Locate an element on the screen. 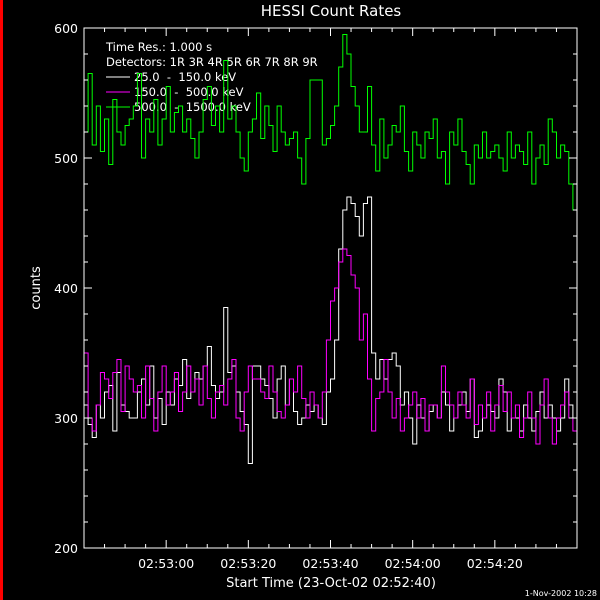 The height and width of the screenshot is (600, 600). y-tick-label: 500 is located at coordinates (66, 158).